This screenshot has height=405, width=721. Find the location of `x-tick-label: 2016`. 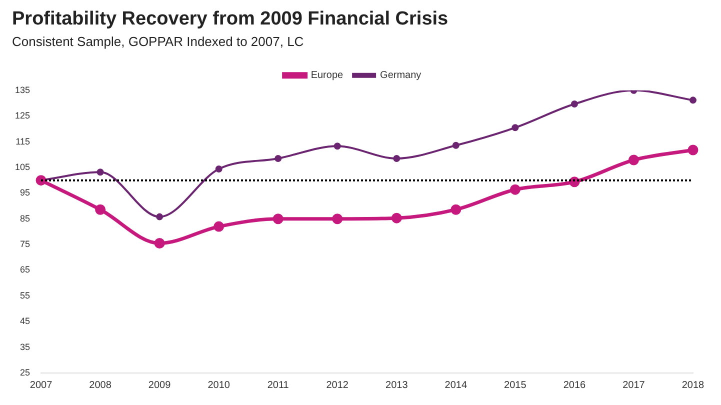

x-tick-label: 2016 is located at coordinates (574, 385).